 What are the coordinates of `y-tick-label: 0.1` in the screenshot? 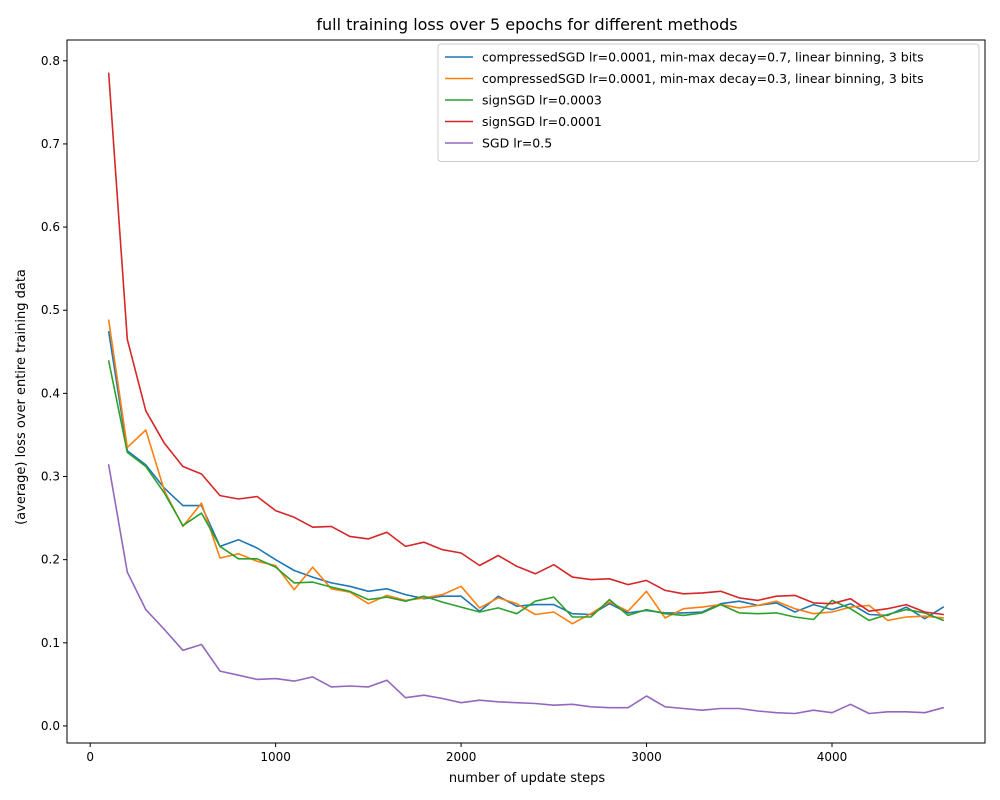 It's located at (50, 643).